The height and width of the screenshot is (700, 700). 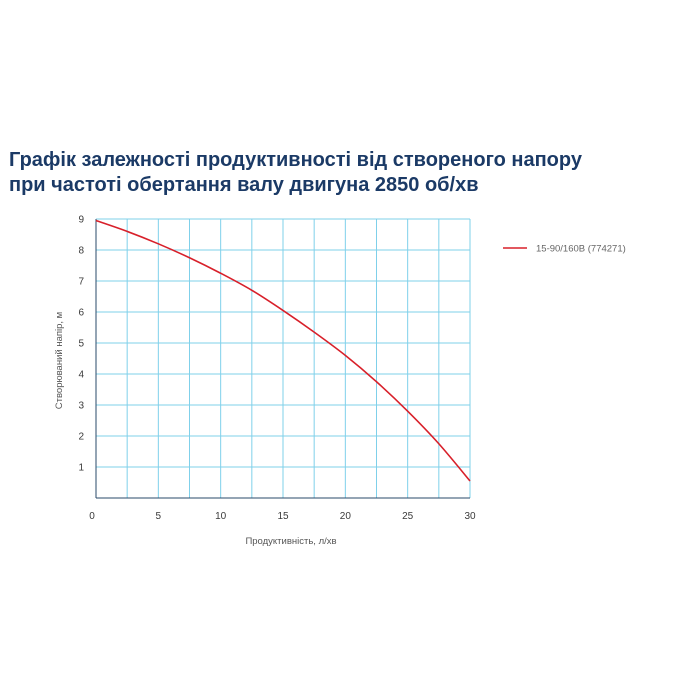 I want to click on y-tick-label: 4, so click(x=81, y=375).